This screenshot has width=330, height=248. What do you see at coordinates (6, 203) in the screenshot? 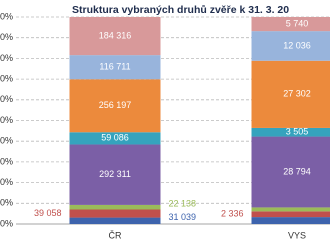
I see `y-tick-label: 10%` at bounding box center [6, 203].